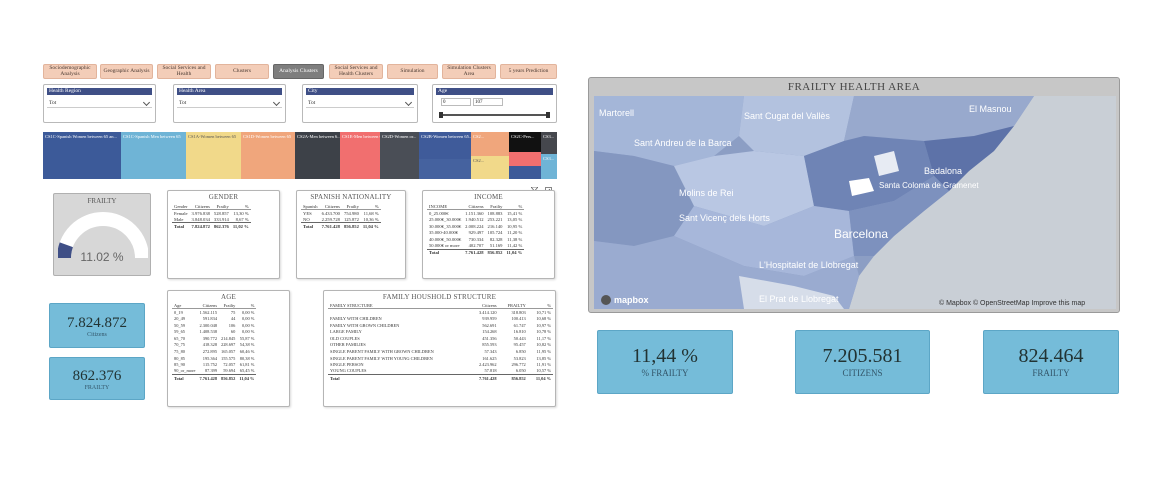 The width and height of the screenshot is (1159, 482). What do you see at coordinates (185, 306) in the screenshot?
I see `column-header: Age` at bounding box center [185, 306].